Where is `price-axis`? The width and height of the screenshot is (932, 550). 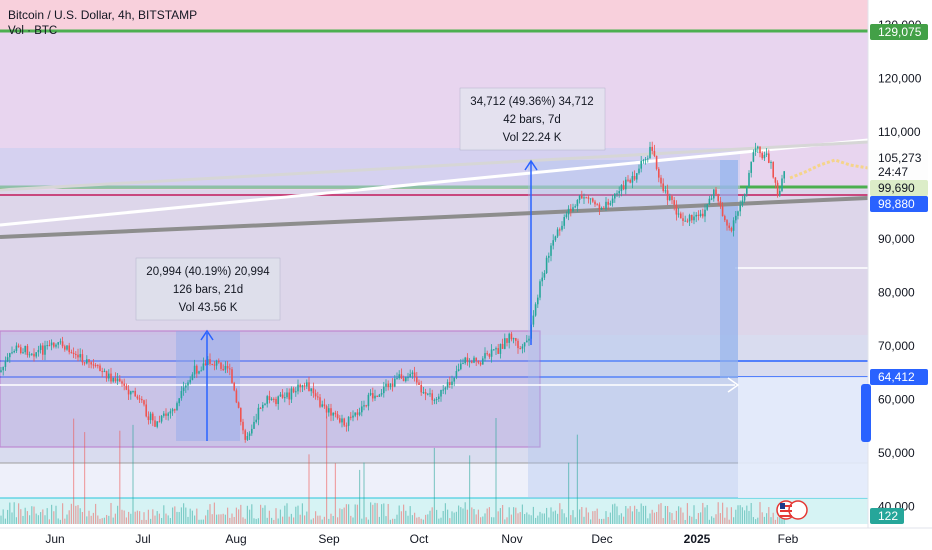
price-axis is located at coordinates (900, 264).